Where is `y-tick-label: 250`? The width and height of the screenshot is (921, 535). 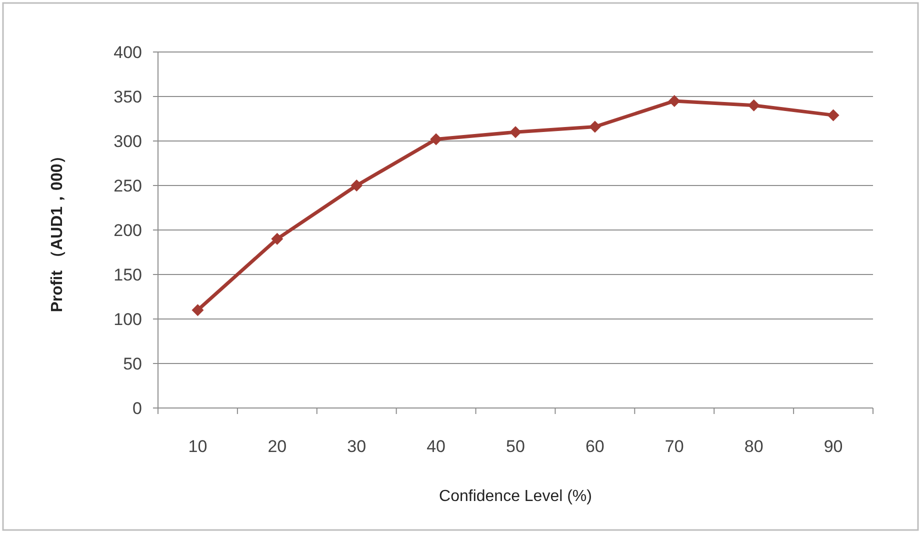 y-tick-label: 250 is located at coordinates (128, 186).